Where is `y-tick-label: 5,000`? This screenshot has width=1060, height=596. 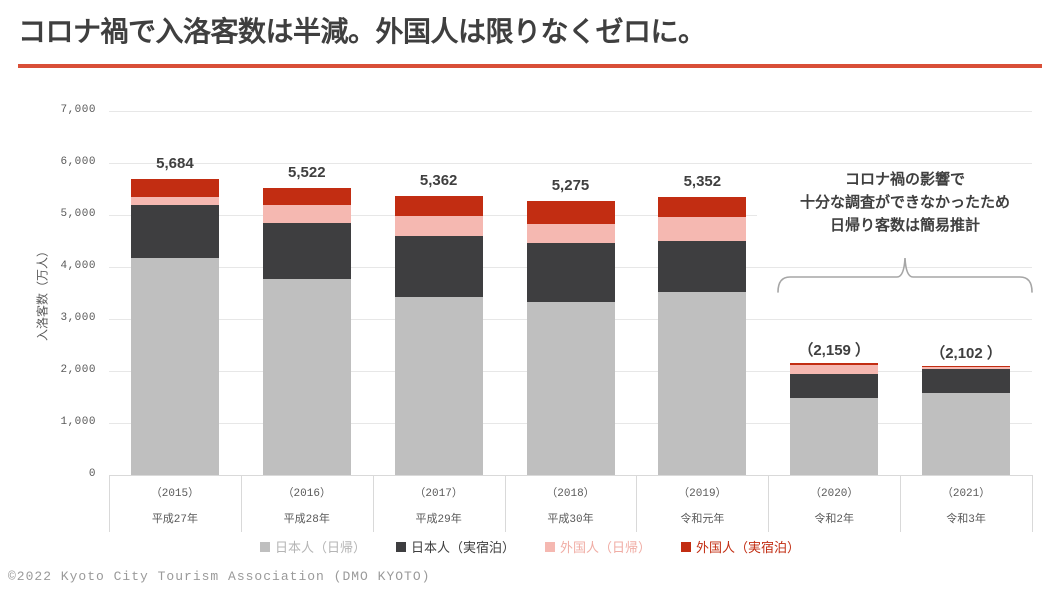 y-tick-label: 5,000 is located at coordinates (78, 214).